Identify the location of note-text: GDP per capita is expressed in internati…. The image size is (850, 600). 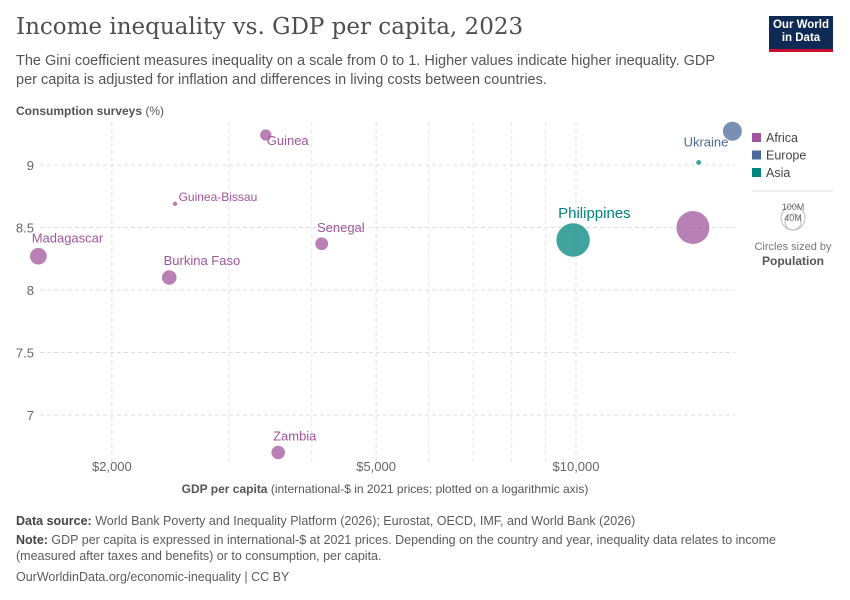
(396, 548).